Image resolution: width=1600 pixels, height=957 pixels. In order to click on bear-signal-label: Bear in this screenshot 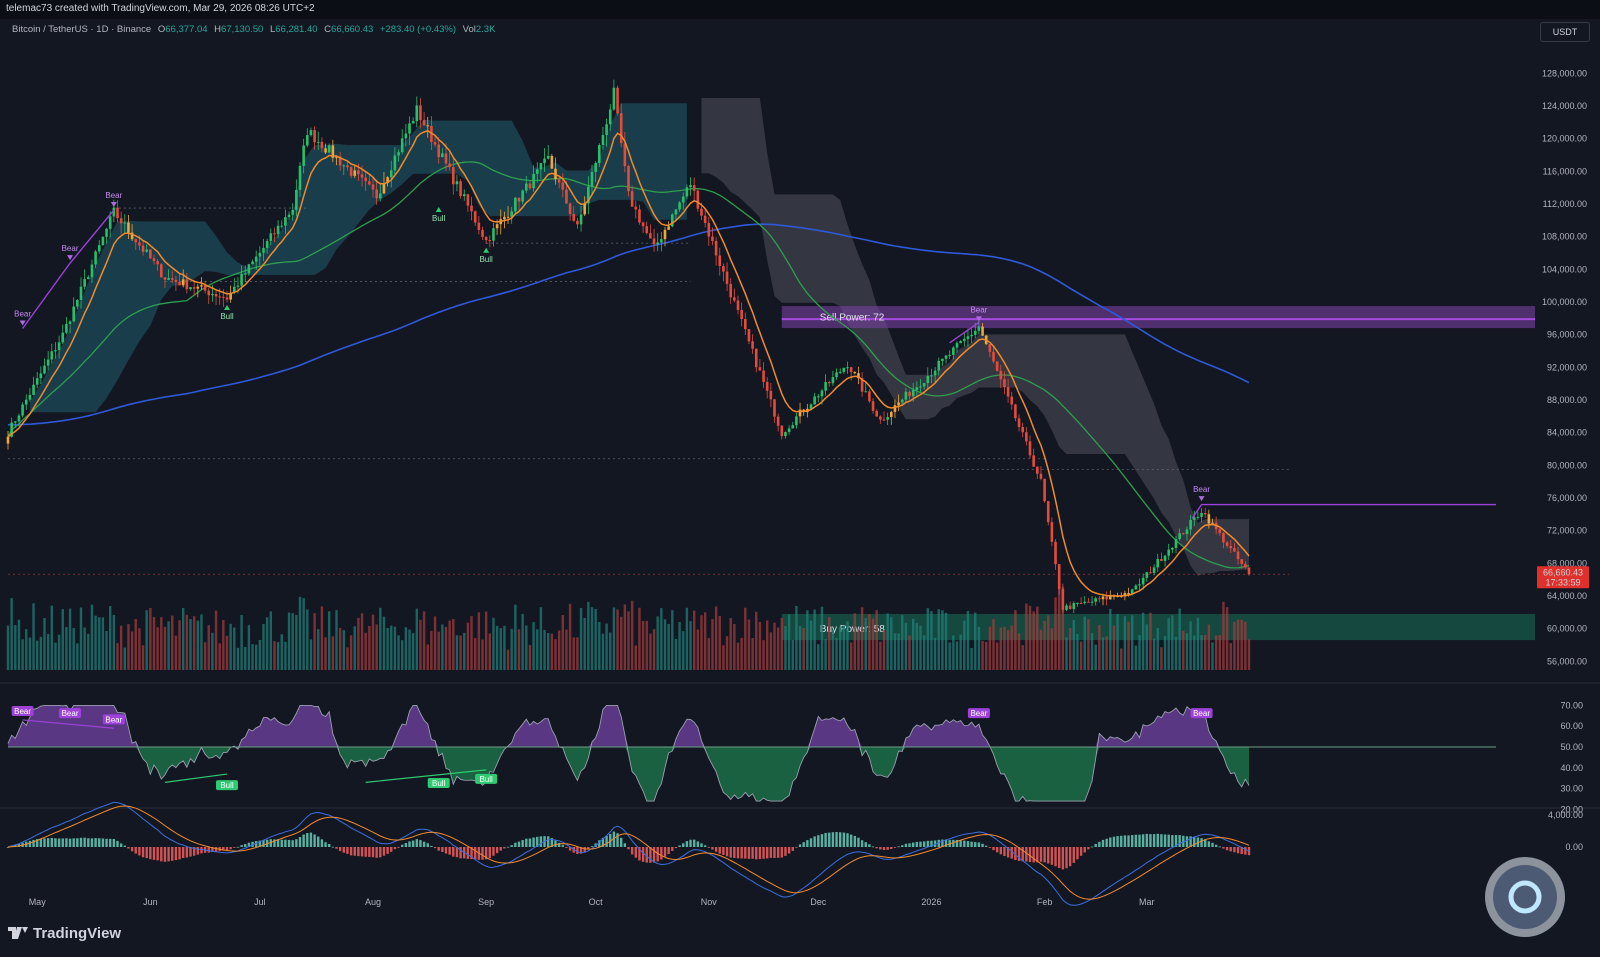, I will do `click(1201, 489)`.